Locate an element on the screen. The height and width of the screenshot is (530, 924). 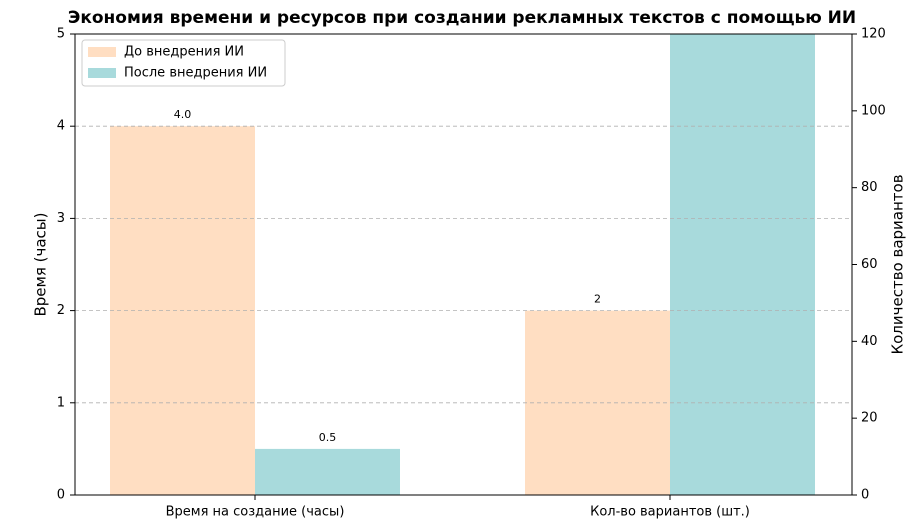
y-tick-label: 5 is located at coordinates (61, 34).